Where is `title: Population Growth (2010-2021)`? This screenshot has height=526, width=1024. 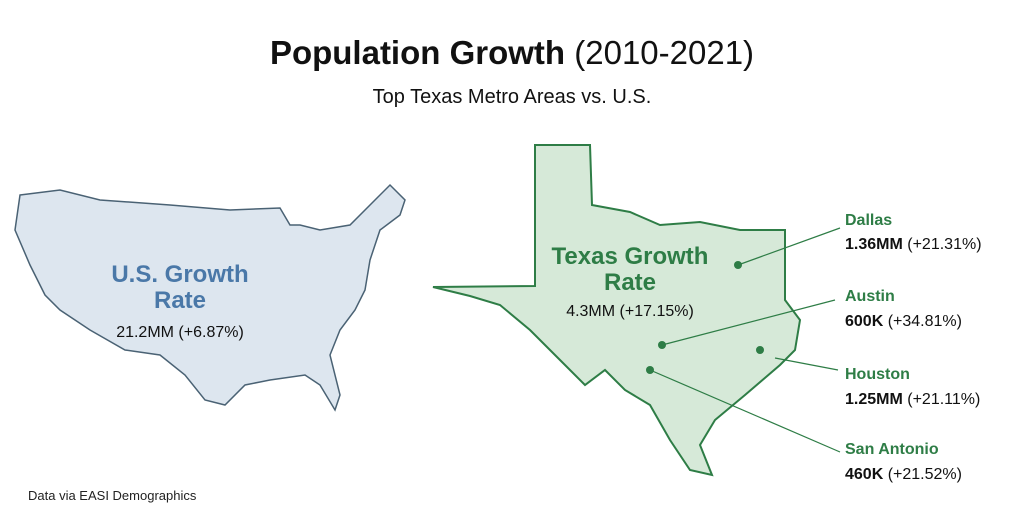
title: Population Growth (2010-2021) is located at coordinates (512, 53).